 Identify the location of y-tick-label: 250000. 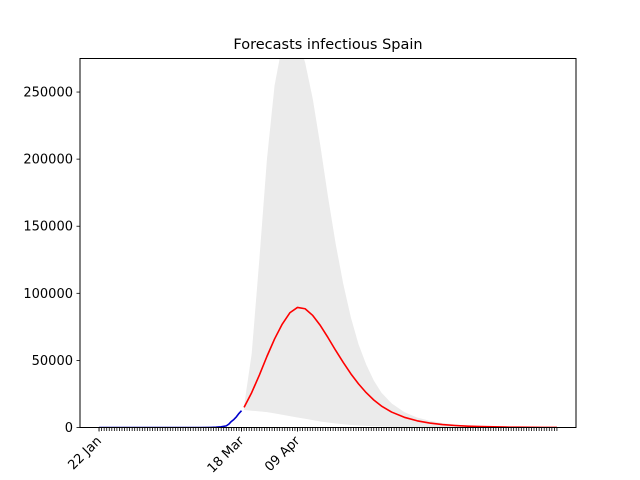
(48, 93).